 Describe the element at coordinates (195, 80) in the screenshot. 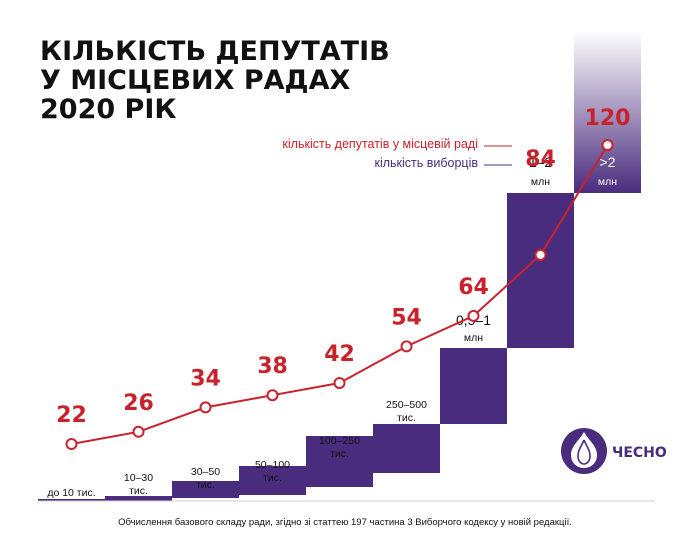

I see `title-line-2: У МІСЦЕВИХ РАДАХ` at that location.